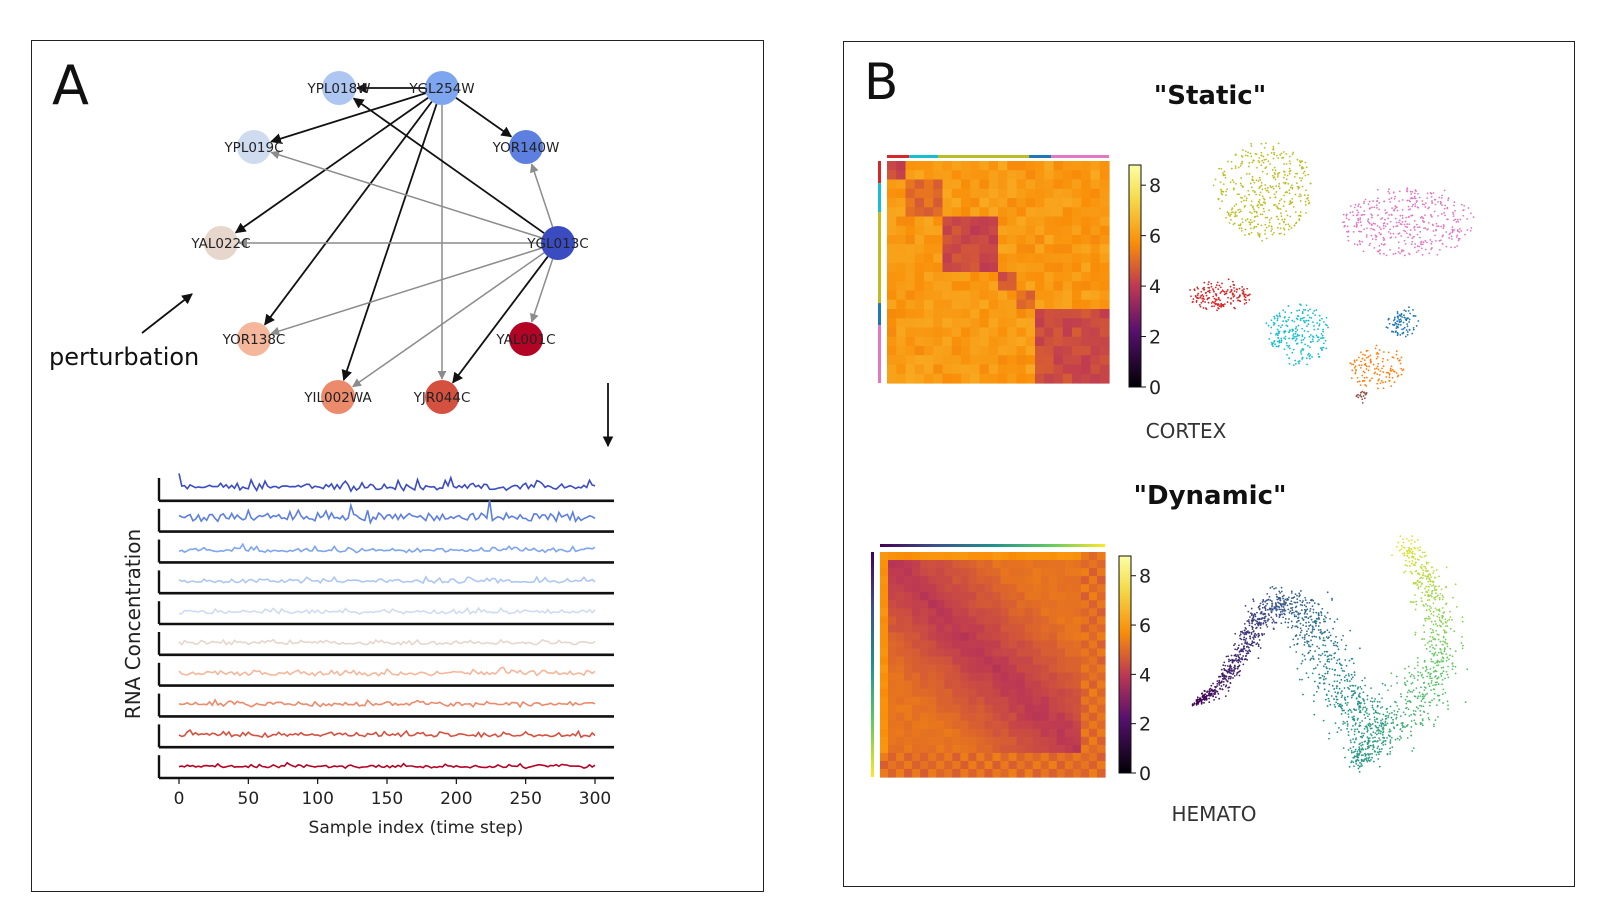  I want to click on edge-YGL013C-YPL019C, so click(406, 194).